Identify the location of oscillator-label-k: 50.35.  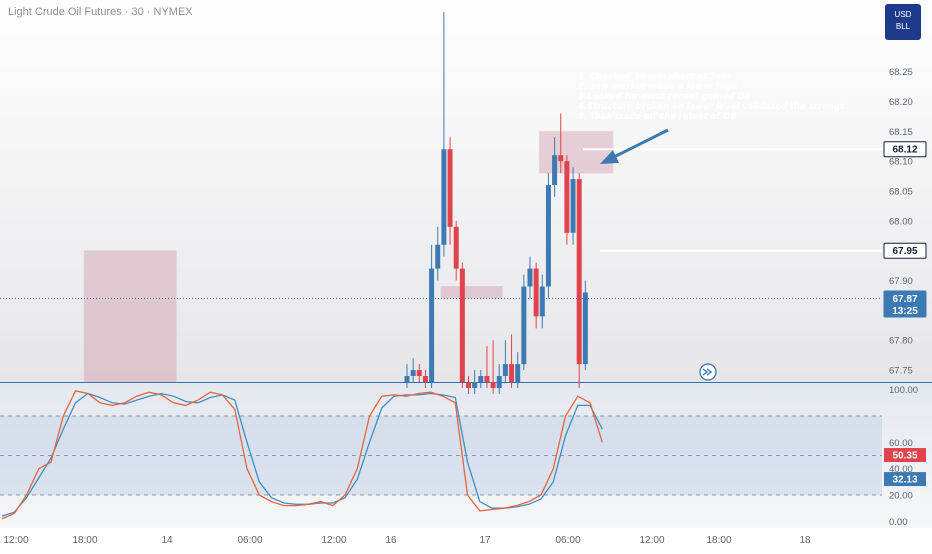
(905, 455).